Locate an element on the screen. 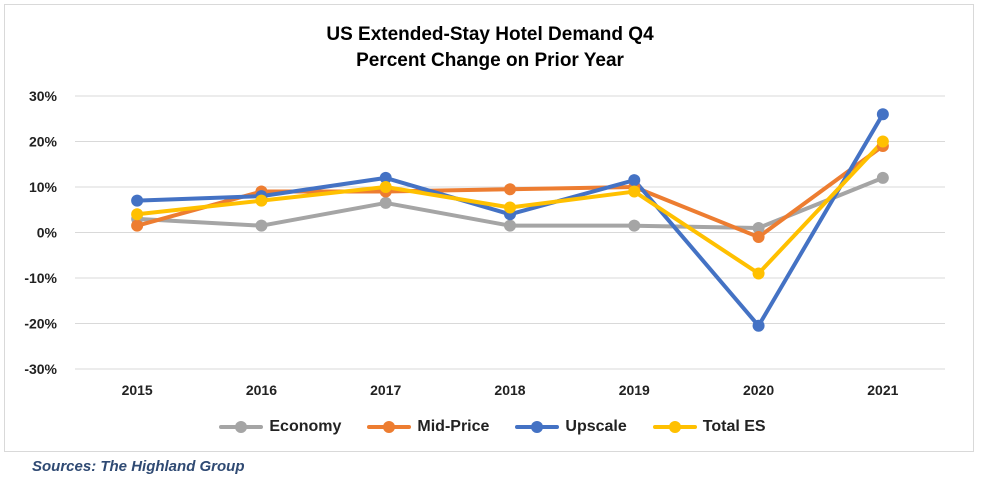 This screenshot has height=497, width=985. legend-item-mid-price: Mid-Price is located at coordinates (428, 427).